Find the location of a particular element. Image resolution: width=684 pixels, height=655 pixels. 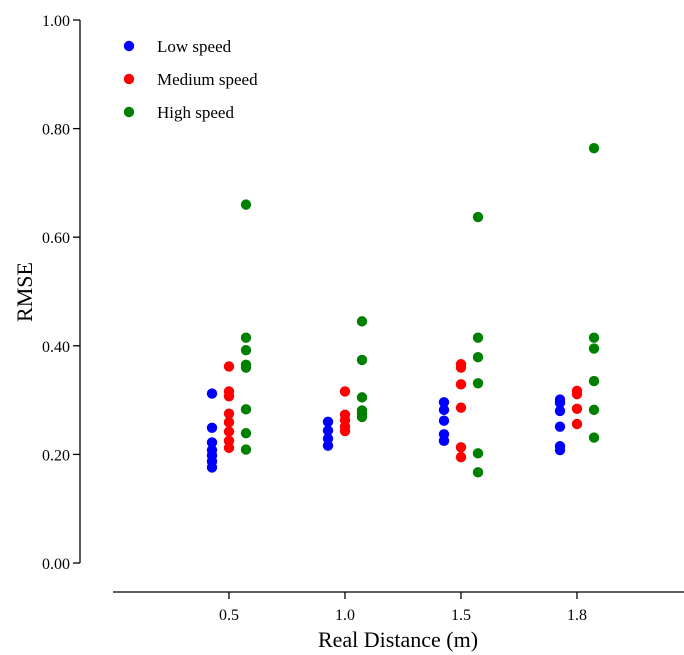

x-tick-label: 1.0 is located at coordinates (345, 615).